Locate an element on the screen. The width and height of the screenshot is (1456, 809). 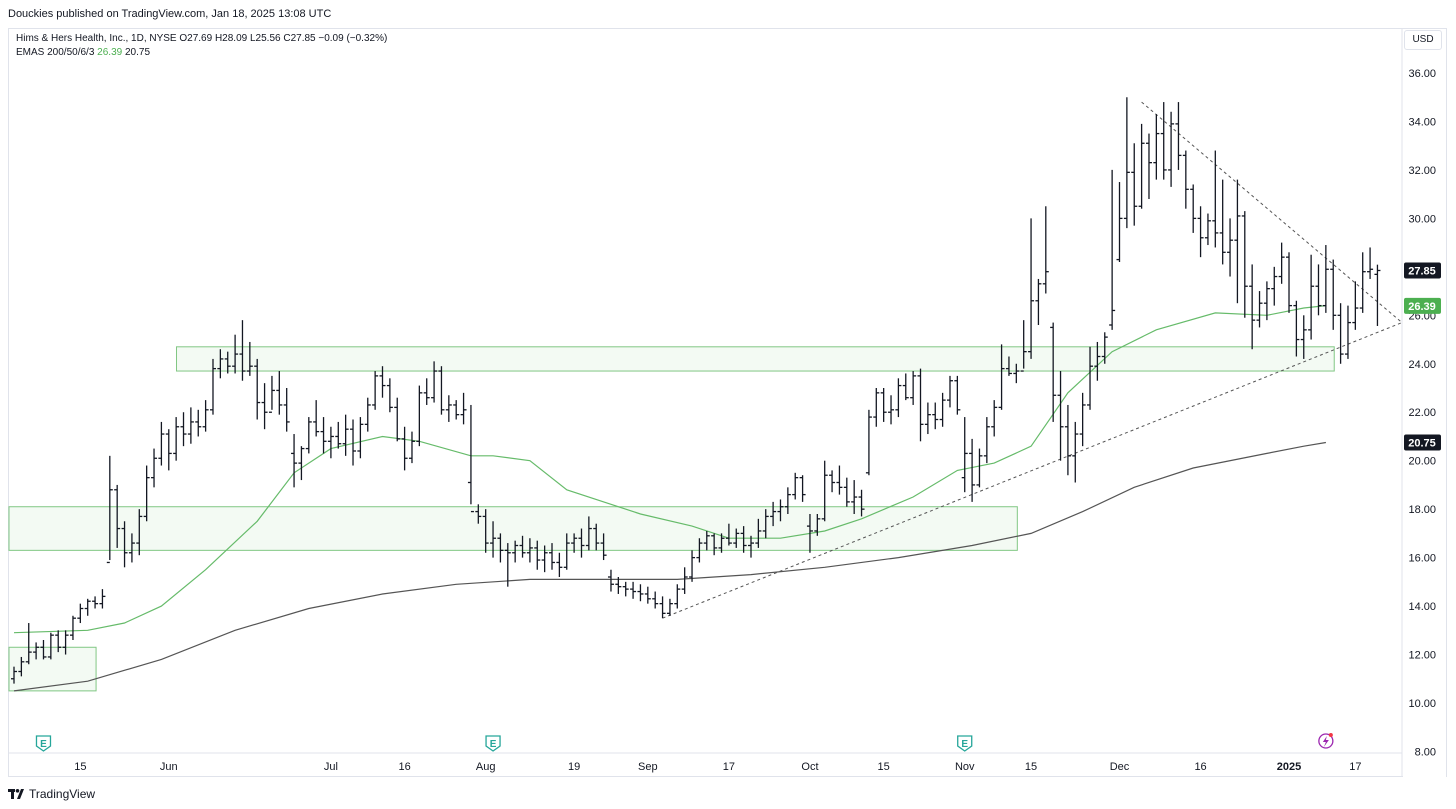
price-tick-label: 24.00 is located at coordinates (1422, 365).